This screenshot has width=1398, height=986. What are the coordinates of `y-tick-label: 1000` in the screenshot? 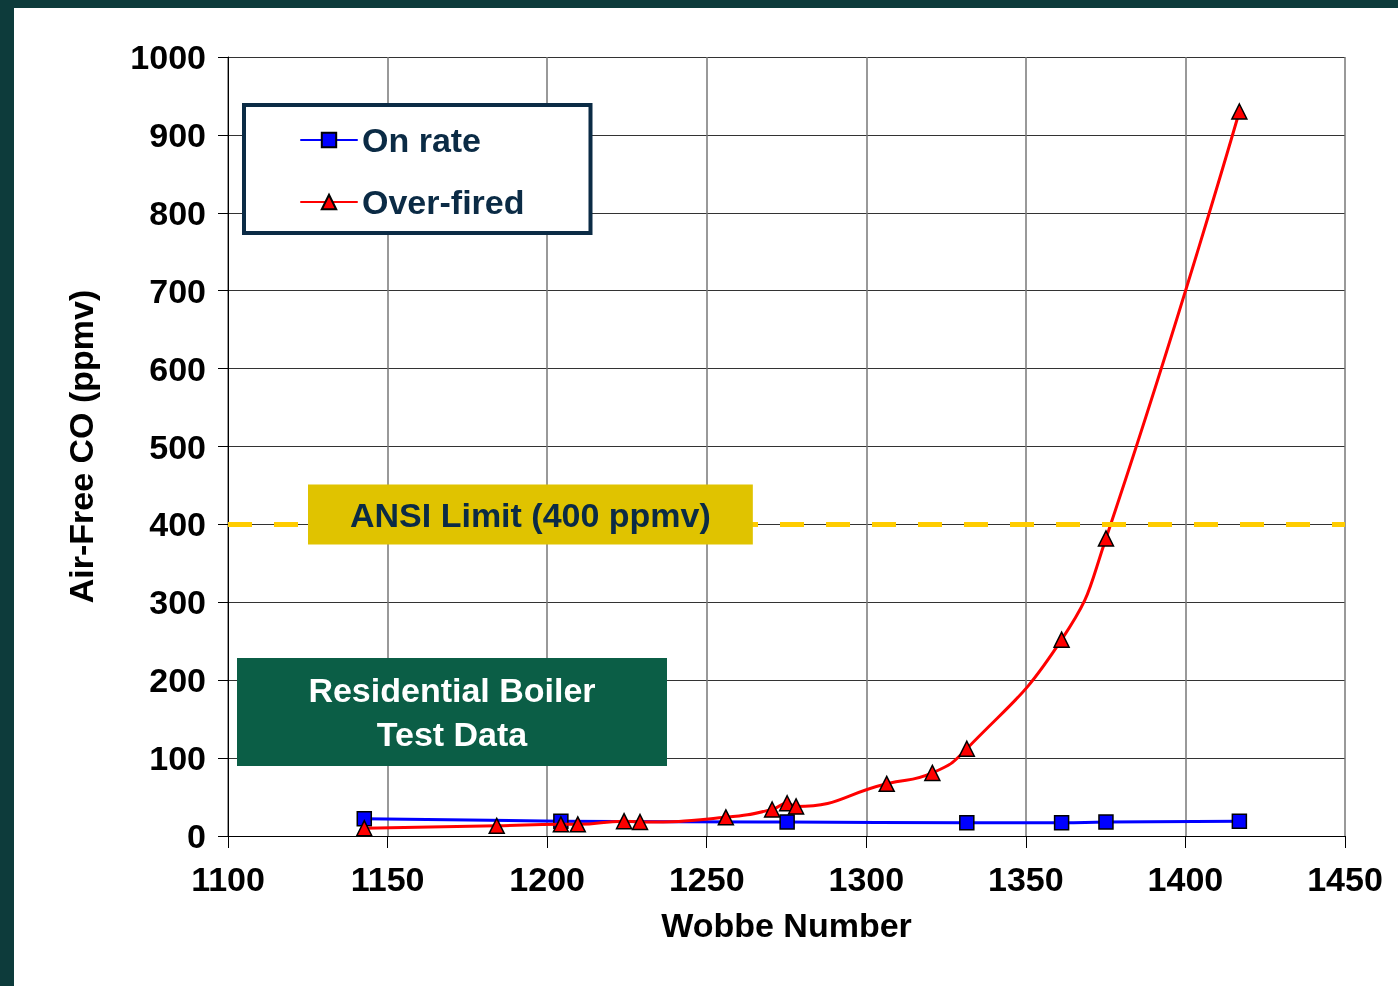 It's located at (168, 57).